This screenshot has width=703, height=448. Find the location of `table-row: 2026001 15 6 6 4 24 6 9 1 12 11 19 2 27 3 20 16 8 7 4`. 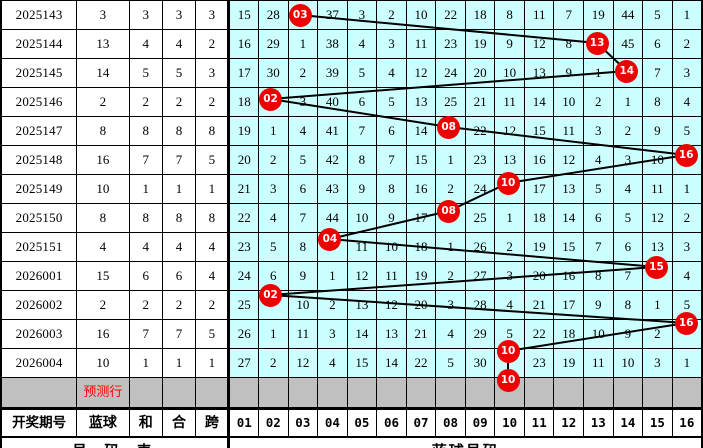

table-row: 2026001 15 6 6 4 24 6 9 1 12 11 19 2 27 3 20 16 8 7 4 is located at coordinates (351, 276).